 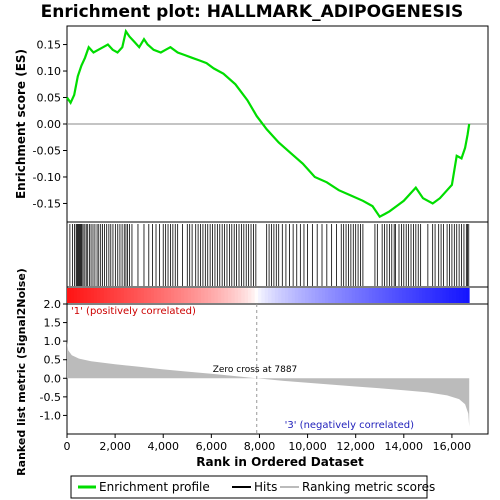 I want to click on x-tick-label: 2,000, so click(x=115, y=446).